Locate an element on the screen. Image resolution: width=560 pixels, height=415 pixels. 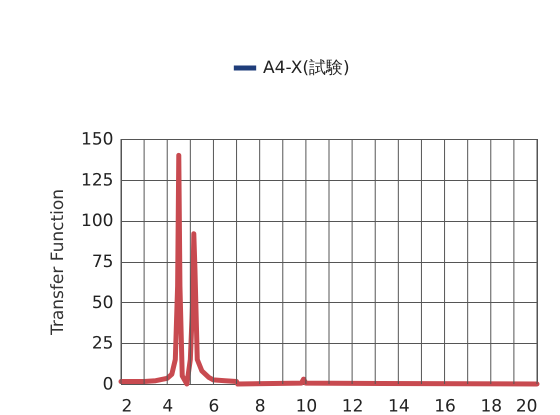
x-tick-label: 16 is located at coordinates (445, 405).